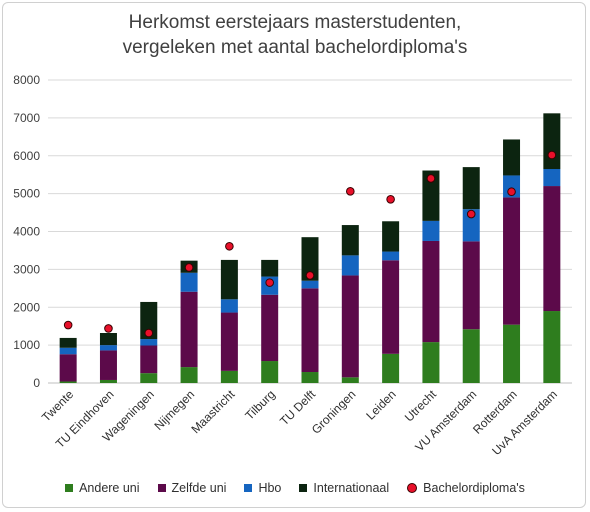  What do you see at coordinates (471, 214) in the screenshot?
I see `marker-bachelordiplomas-vu-amsterdam` at bounding box center [471, 214].